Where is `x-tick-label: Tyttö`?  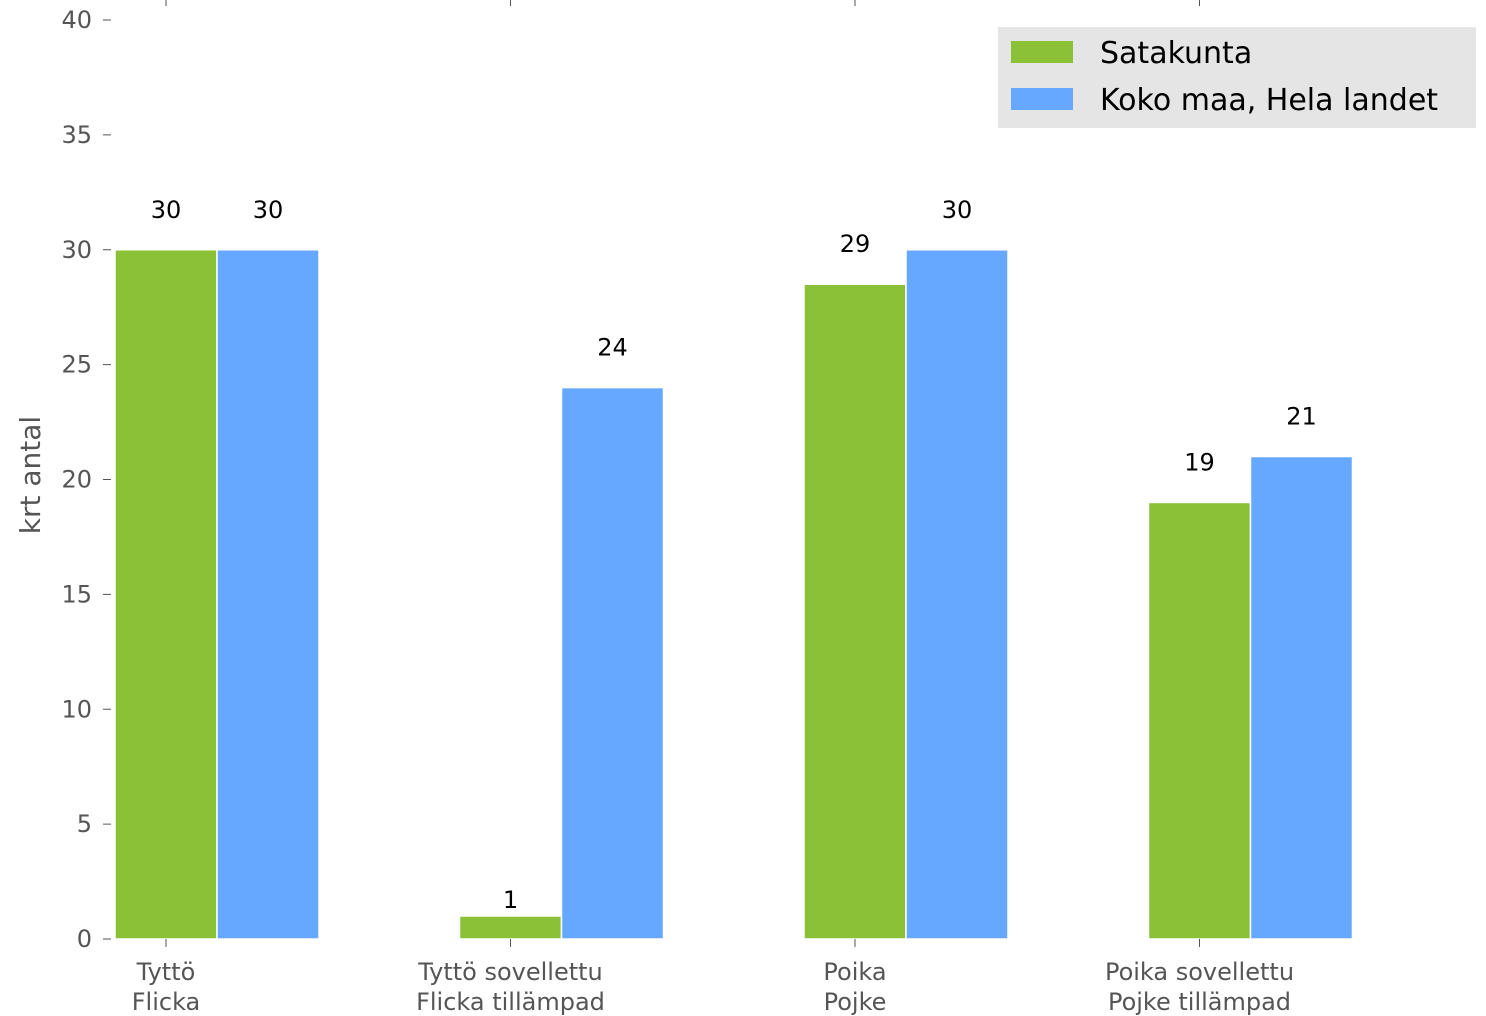 x-tick-label: Tyttö is located at coordinates (166, 972).